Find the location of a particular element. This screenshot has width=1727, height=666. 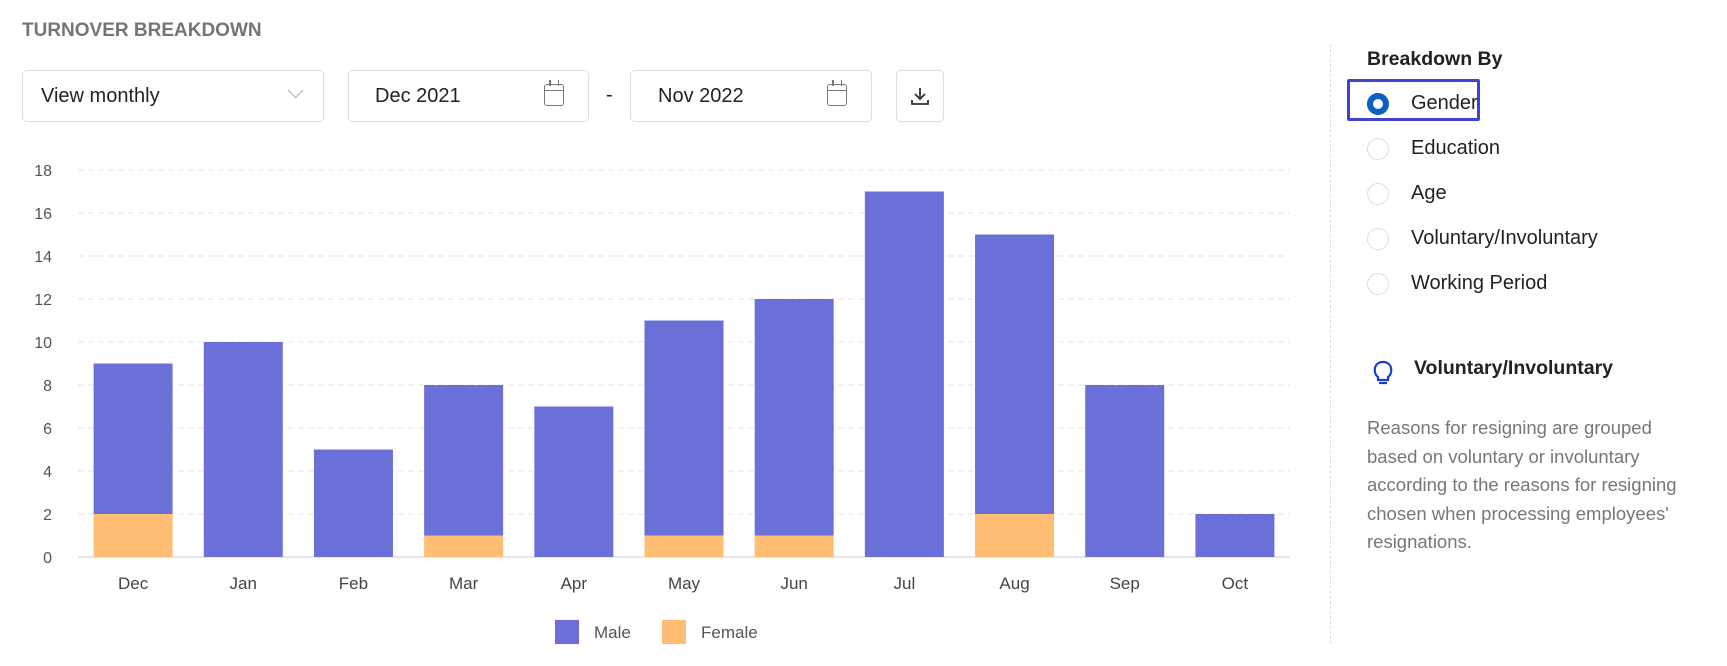

radio-option-education: Education is located at coordinates (1433, 148).